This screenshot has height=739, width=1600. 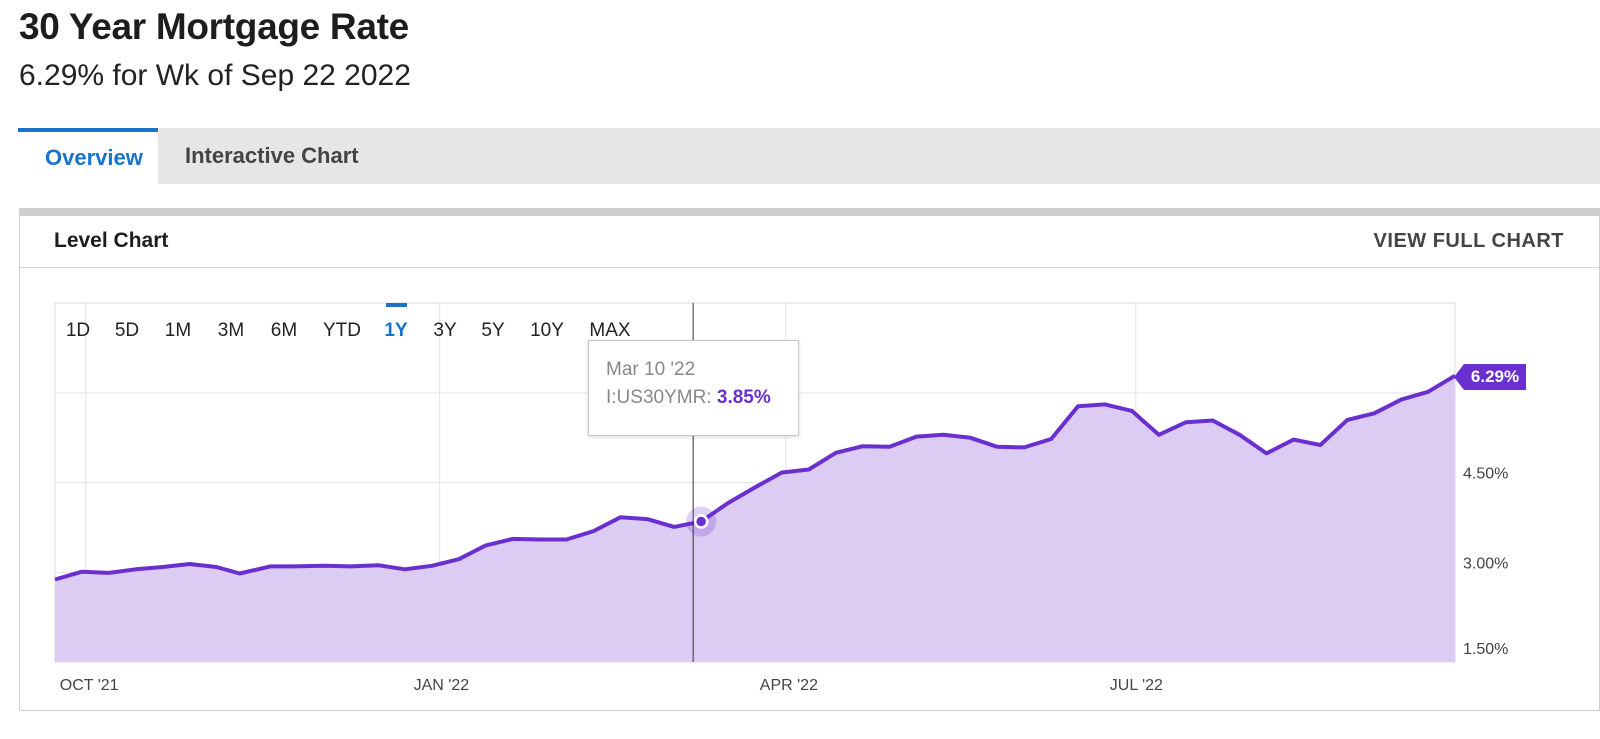 I want to click on card-header: Level Chart VIEW FULL CHART, so click(x=809, y=242).